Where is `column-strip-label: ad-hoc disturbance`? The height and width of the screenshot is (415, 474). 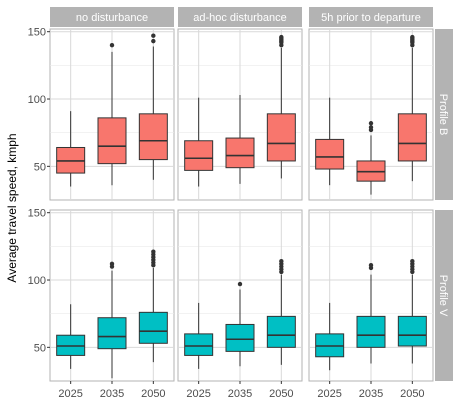
column-strip-label: ad-hoc disturbance is located at coordinates (240, 18).